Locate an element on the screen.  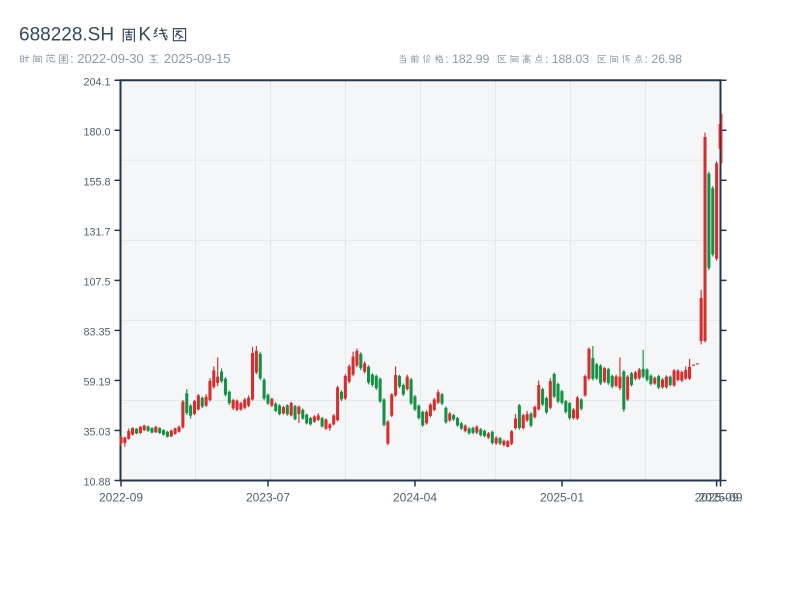
svg-text: 83.35 is located at coordinates (96, 333).